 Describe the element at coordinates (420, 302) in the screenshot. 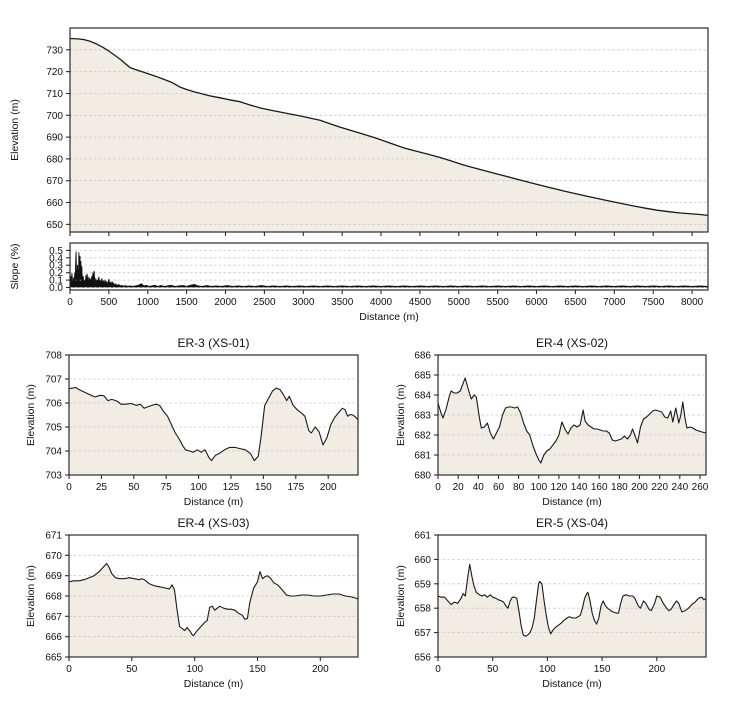

I see `slope-xtick-label: 4500` at that location.